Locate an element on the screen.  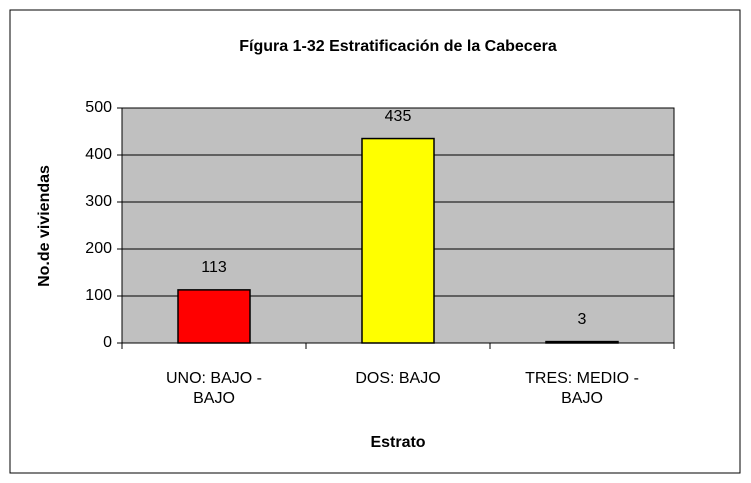
value-label: 3 is located at coordinates (582, 319).